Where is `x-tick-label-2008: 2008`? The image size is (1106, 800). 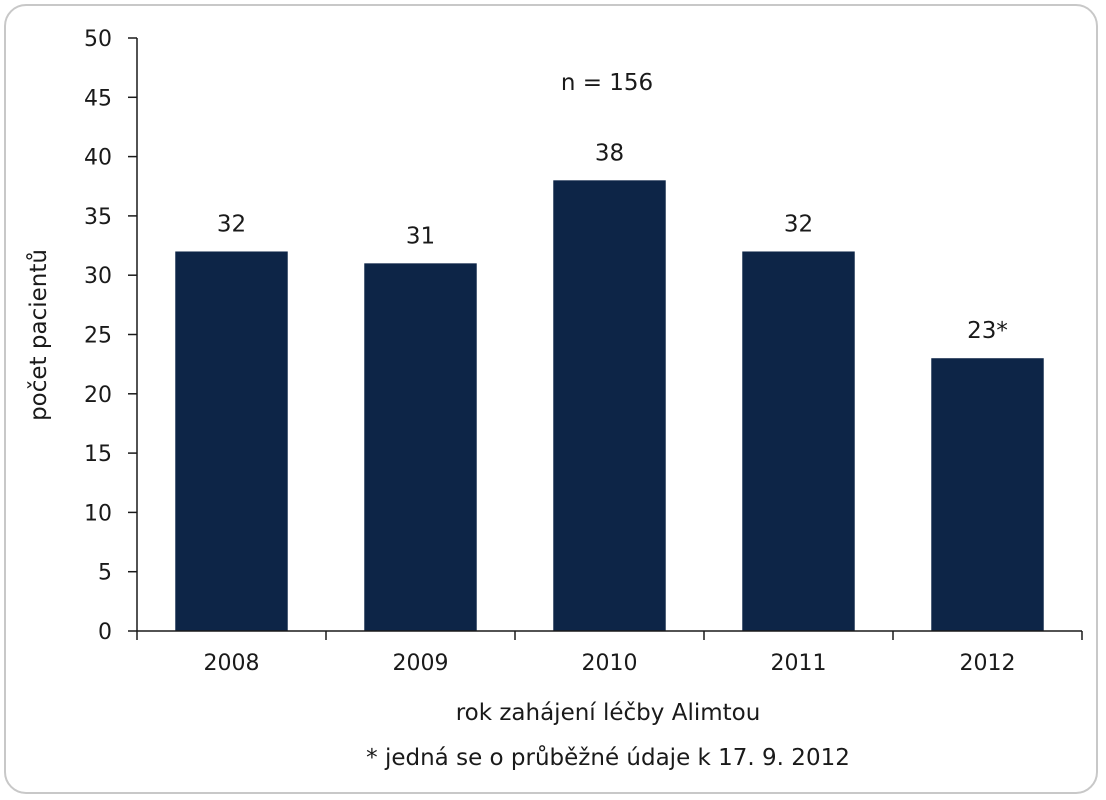 x-tick-label-2008: 2008 is located at coordinates (232, 663).